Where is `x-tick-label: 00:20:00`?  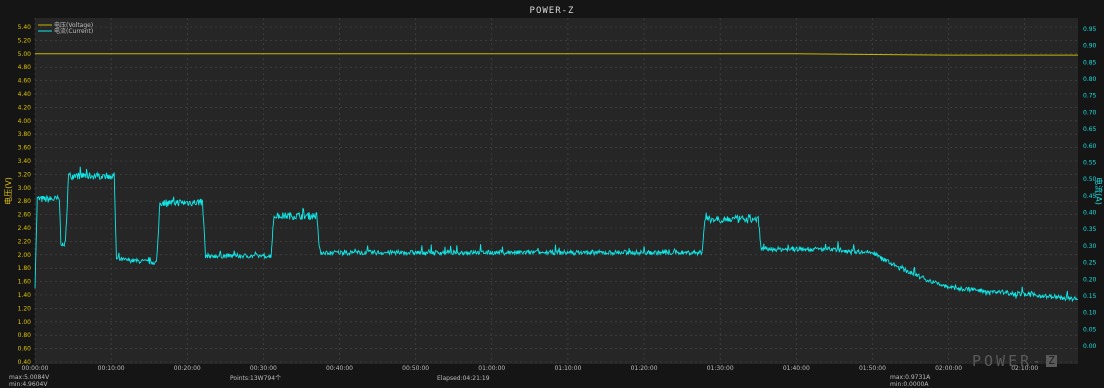 x-tick-label: 00:20:00 is located at coordinates (187, 368).